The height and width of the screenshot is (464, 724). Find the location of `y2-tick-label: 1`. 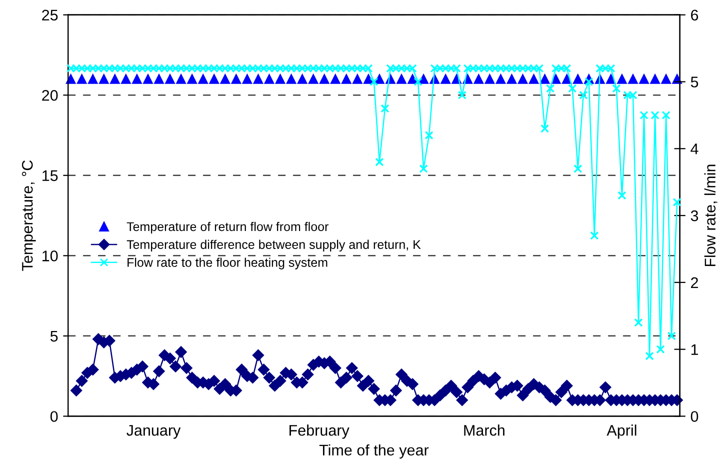

y2-tick-label: 1 is located at coordinates (694, 349).